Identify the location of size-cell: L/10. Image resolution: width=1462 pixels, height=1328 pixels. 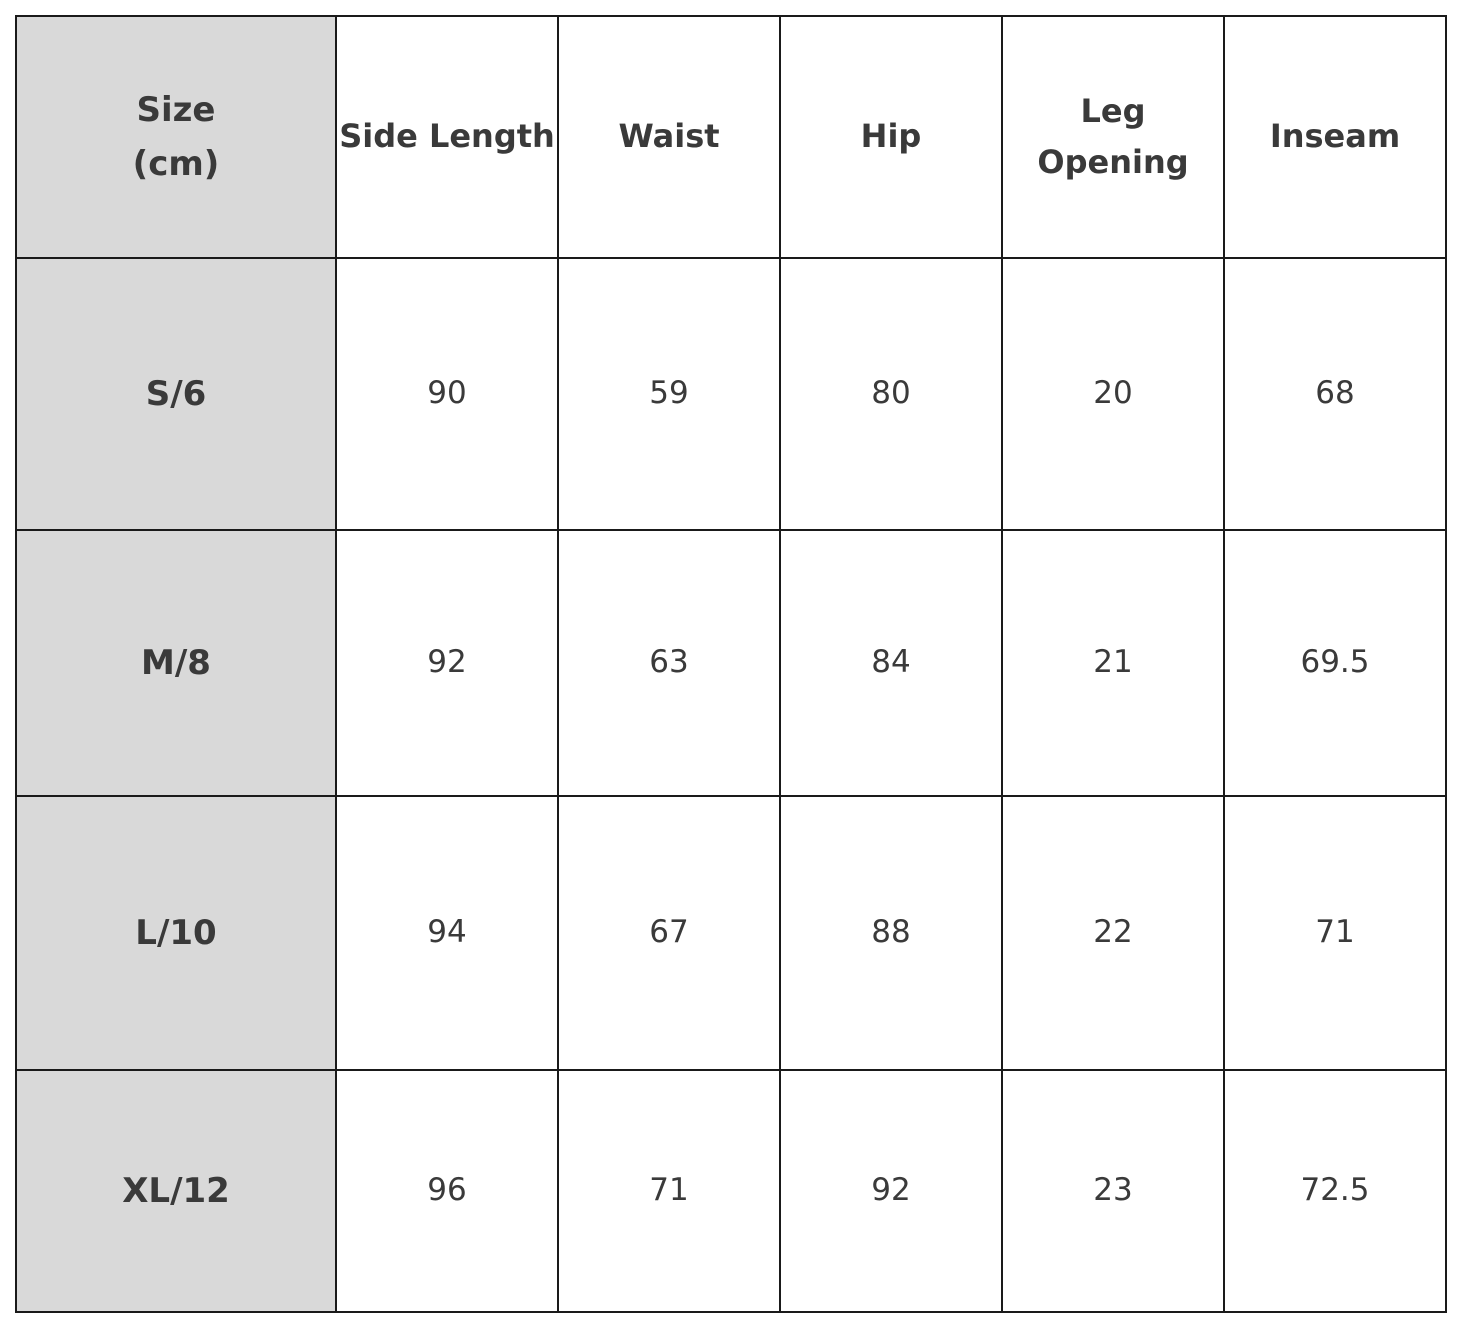
(176, 933).